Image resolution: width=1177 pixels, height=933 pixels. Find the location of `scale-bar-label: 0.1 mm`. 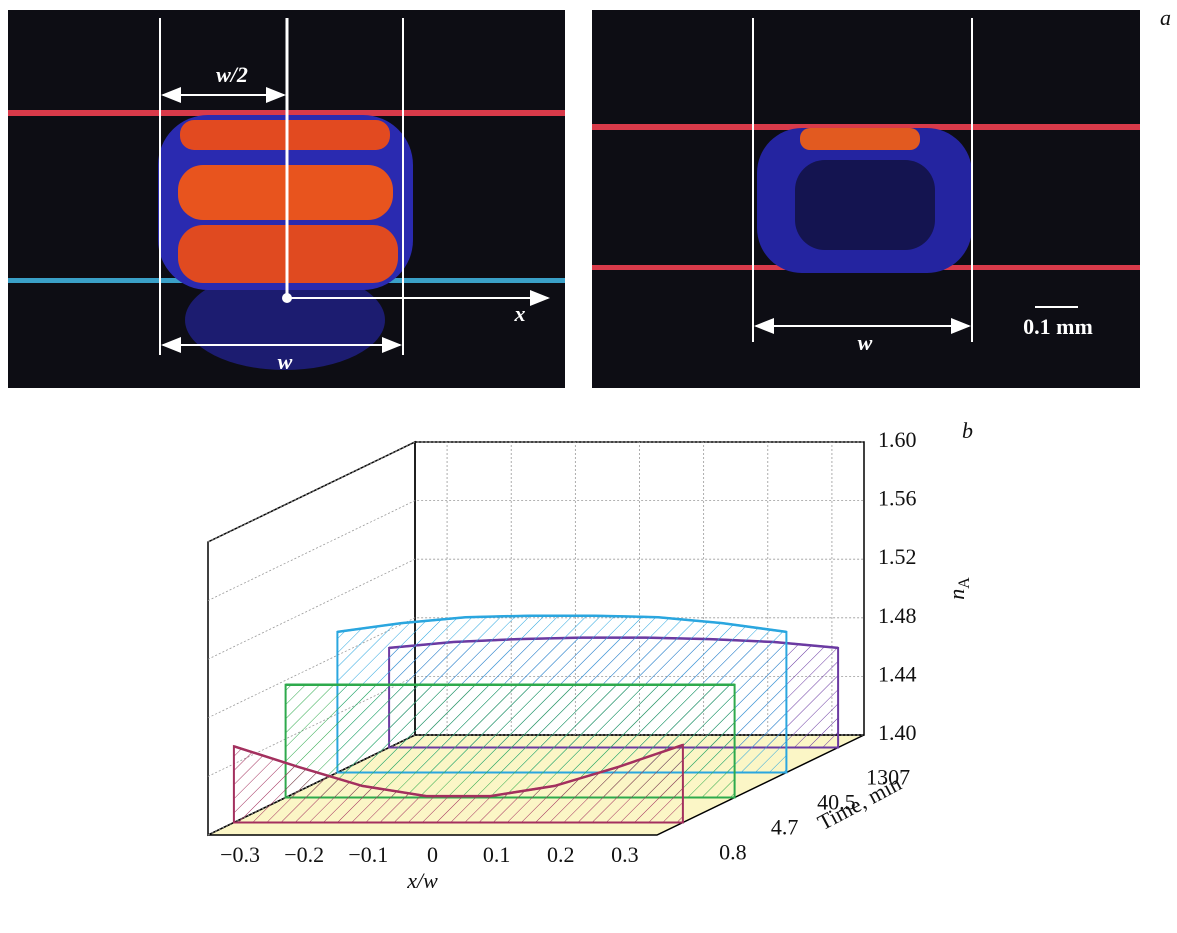

scale-bar-label: 0.1 mm is located at coordinates (1058, 326).